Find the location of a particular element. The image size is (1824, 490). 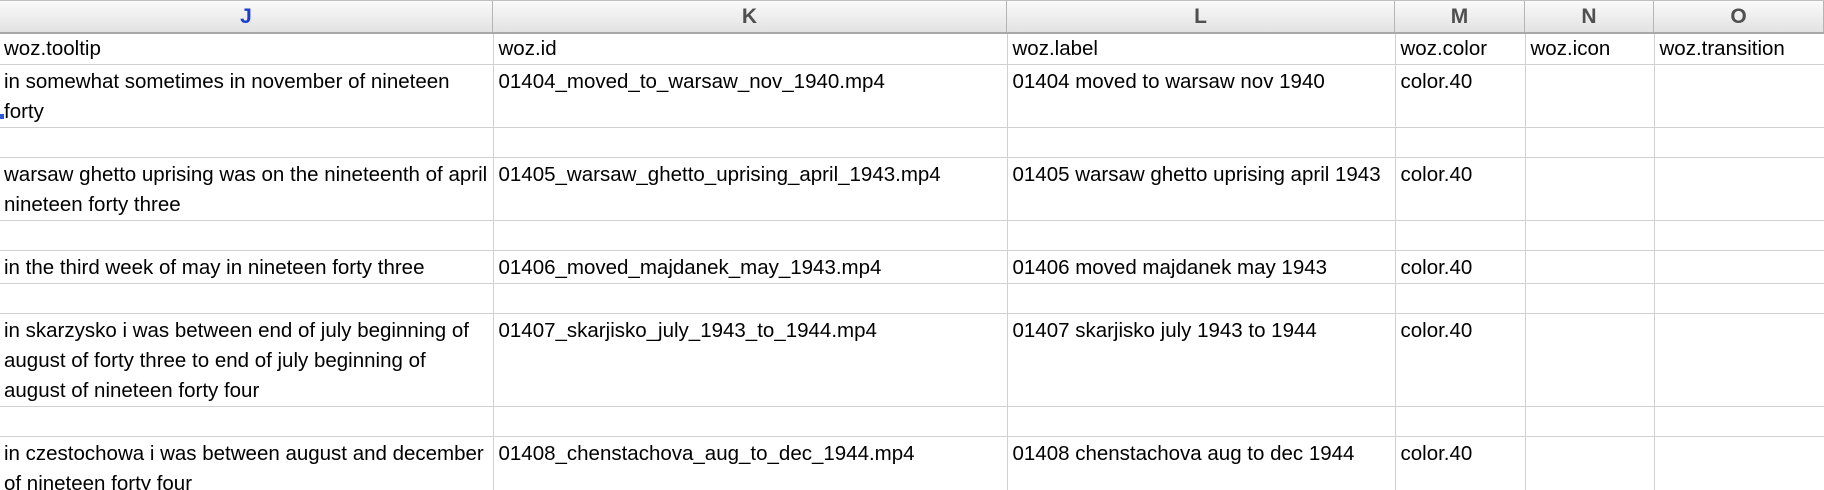

cell-field-id: woz.id is located at coordinates (750, 49).